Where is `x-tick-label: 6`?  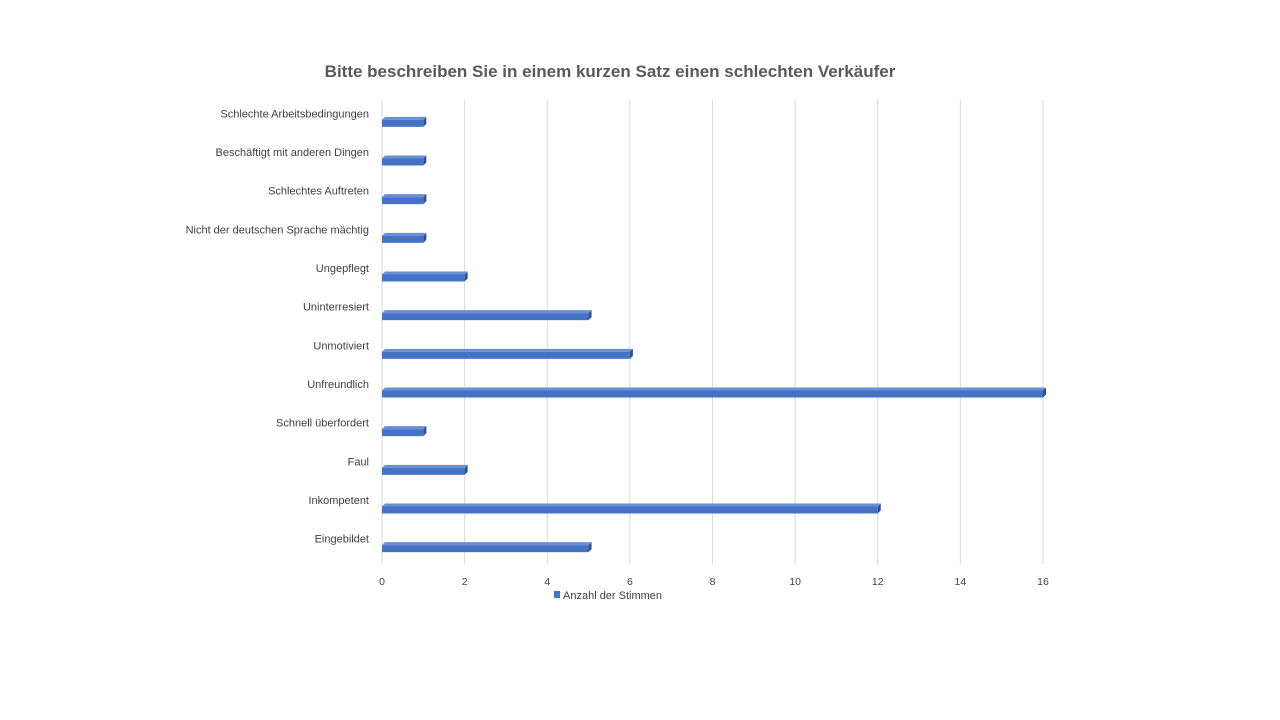 x-tick-label: 6 is located at coordinates (630, 582).